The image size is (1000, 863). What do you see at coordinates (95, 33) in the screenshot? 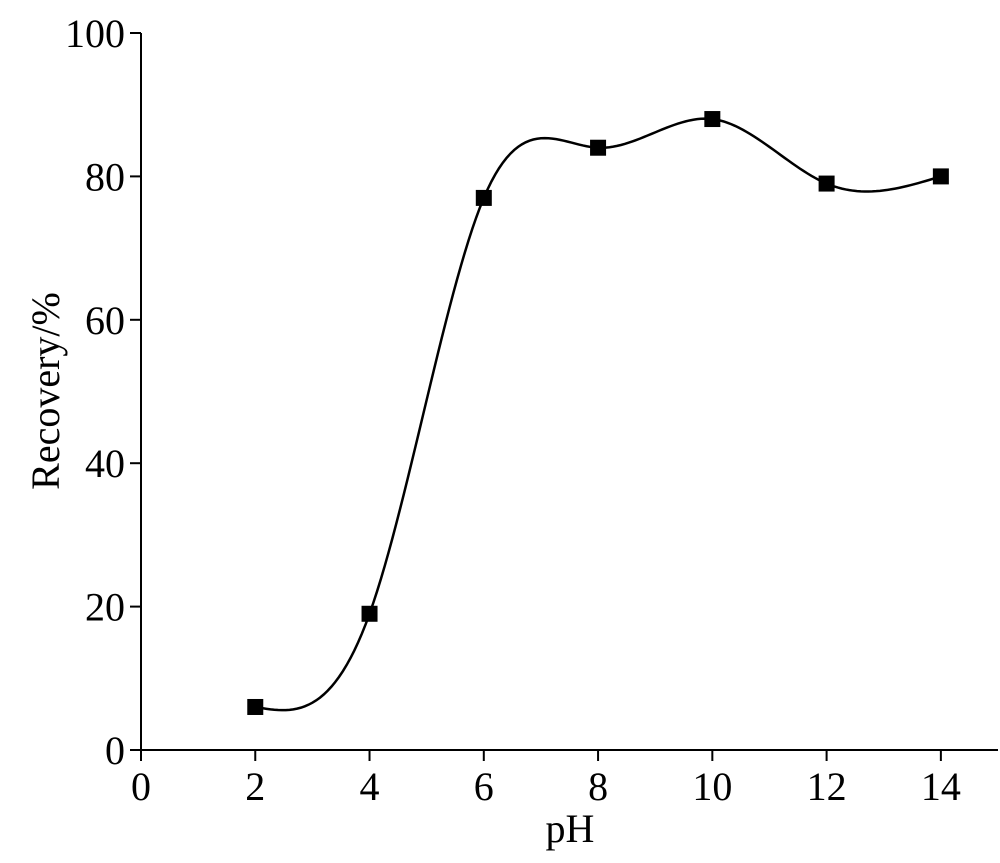
I see `y-tick-label: 100` at bounding box center [95, 33].